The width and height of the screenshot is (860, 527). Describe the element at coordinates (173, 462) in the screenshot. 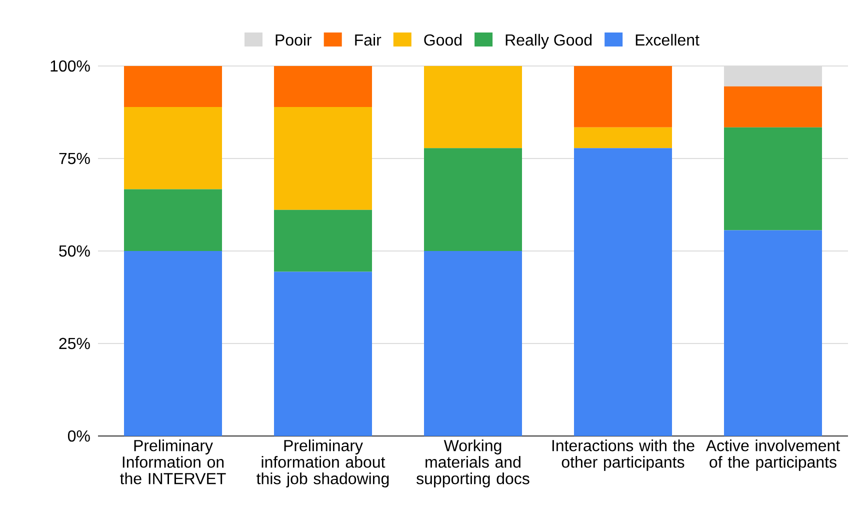

I see `x-tick-label: Preliminary Information on the INTERVET` at that location.